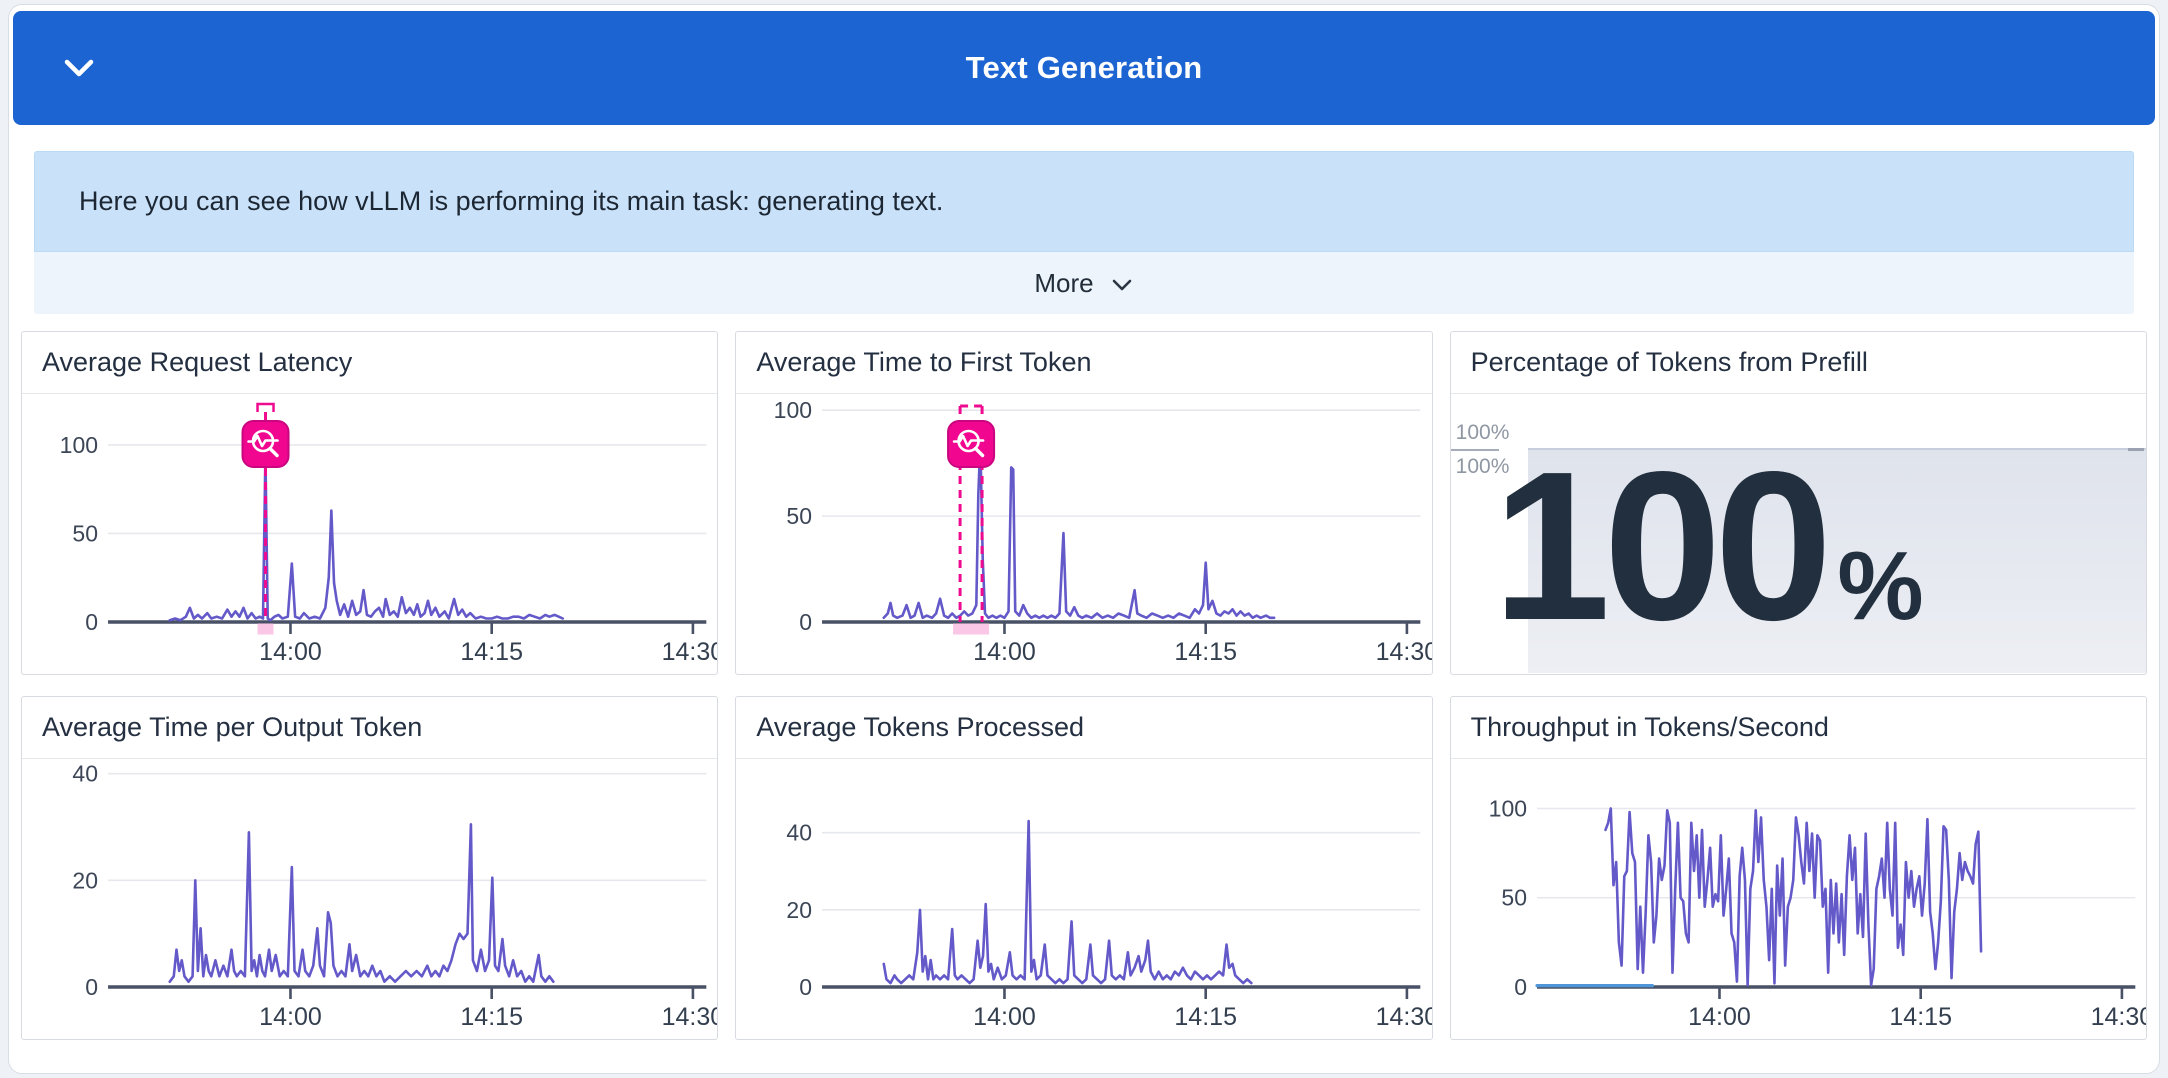  I want to click on series-latency, so click(366, 537).